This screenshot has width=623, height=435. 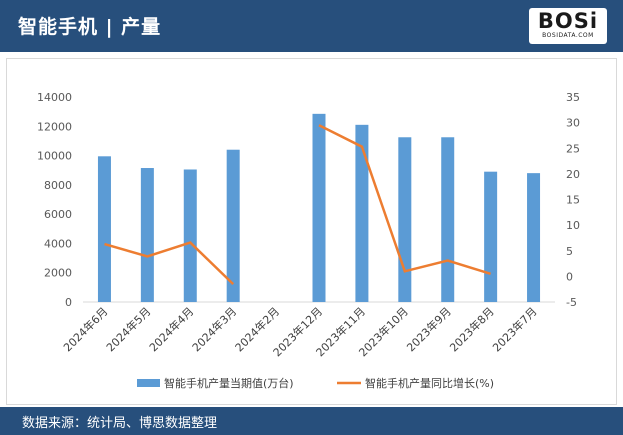 What do you see at coordinates (573, 174) in the screenshot?
I see `y-right-tick-label: 20` at bounding box center [573, 174].